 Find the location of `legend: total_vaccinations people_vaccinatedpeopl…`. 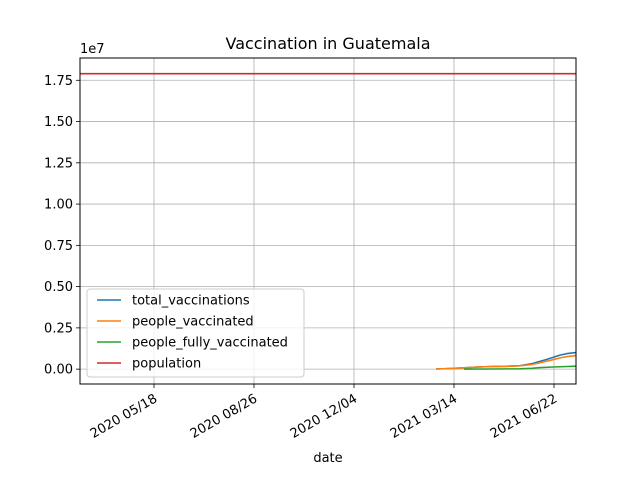

legend: total_vaccinations people_vaccinatedpeopl… is located at coordinates (195, 333).